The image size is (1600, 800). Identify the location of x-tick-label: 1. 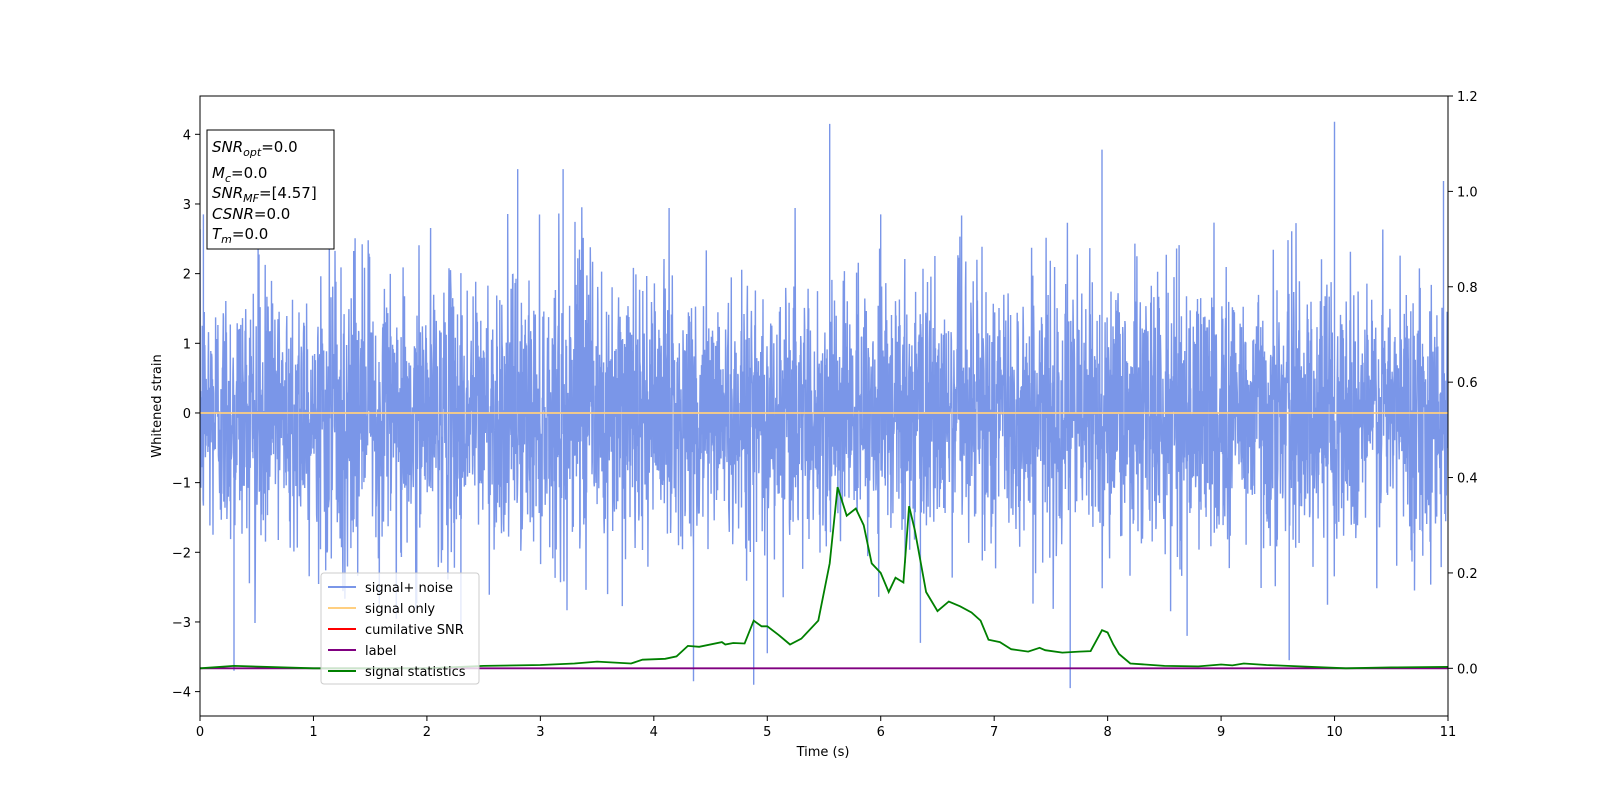
(313, 732).